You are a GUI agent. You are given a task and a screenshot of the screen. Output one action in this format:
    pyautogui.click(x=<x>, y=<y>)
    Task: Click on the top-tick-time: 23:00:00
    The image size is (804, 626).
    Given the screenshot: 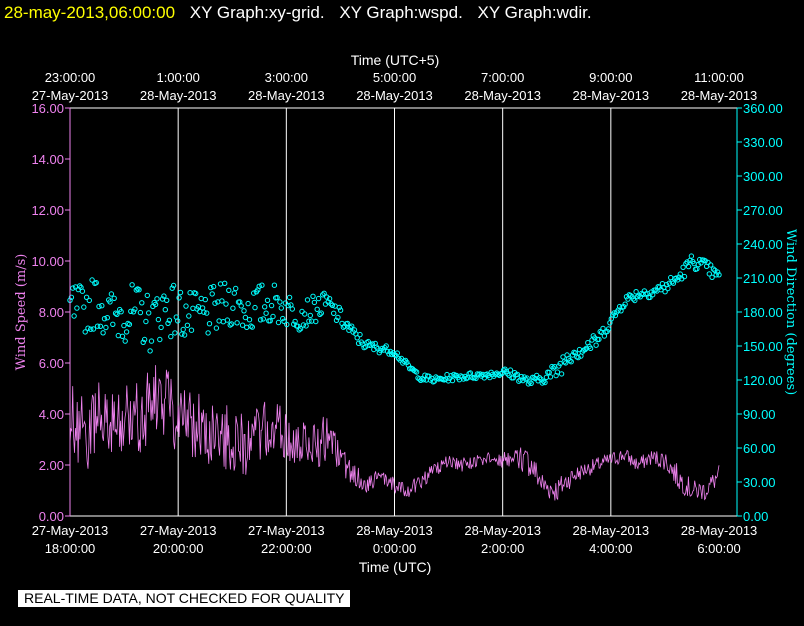 What is the action you would take?
    pyautogui.click(x=70, y=77)
    